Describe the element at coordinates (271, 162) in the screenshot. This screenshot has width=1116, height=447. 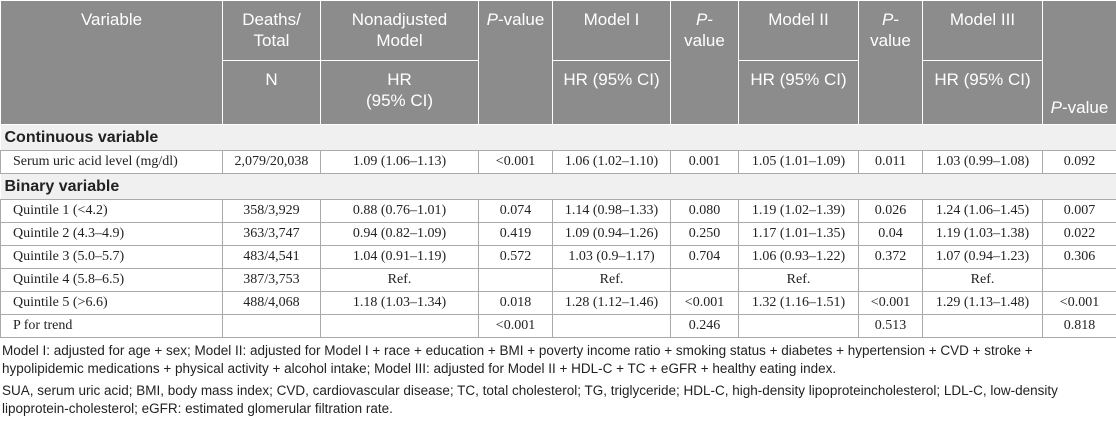
I see `cell: 2,079/20,038` at that location.